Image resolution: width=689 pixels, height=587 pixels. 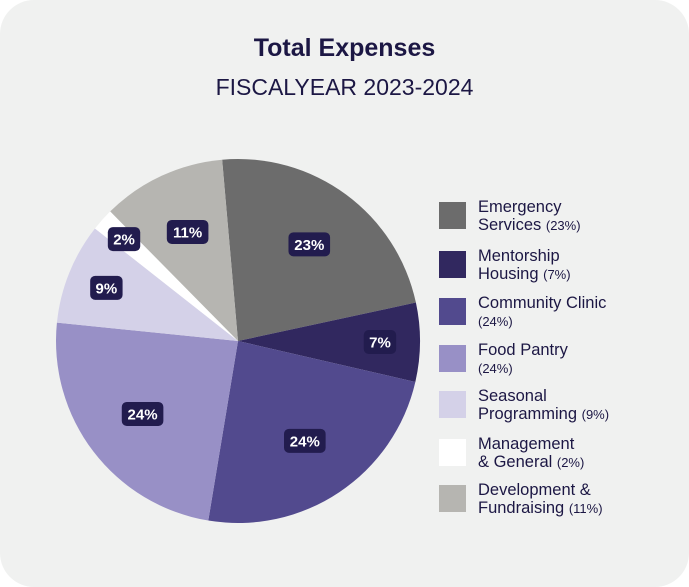 What do you see at coordinates (147, 284) in the screenshot?
I see `pie-slice-seasonal-programming` at bounding box center [147, 284].